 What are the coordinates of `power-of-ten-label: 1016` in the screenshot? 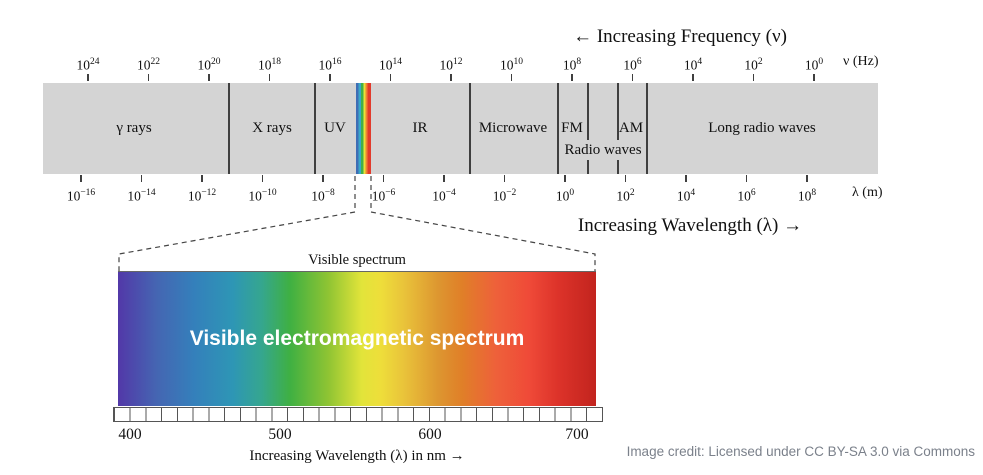 It's located at (330, 65).